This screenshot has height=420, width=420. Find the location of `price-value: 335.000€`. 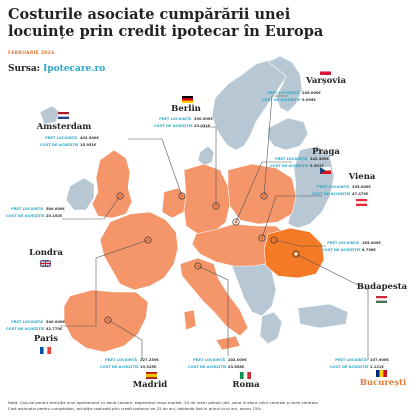

price-value: 335.000€ is located at coordinates (361, 187).